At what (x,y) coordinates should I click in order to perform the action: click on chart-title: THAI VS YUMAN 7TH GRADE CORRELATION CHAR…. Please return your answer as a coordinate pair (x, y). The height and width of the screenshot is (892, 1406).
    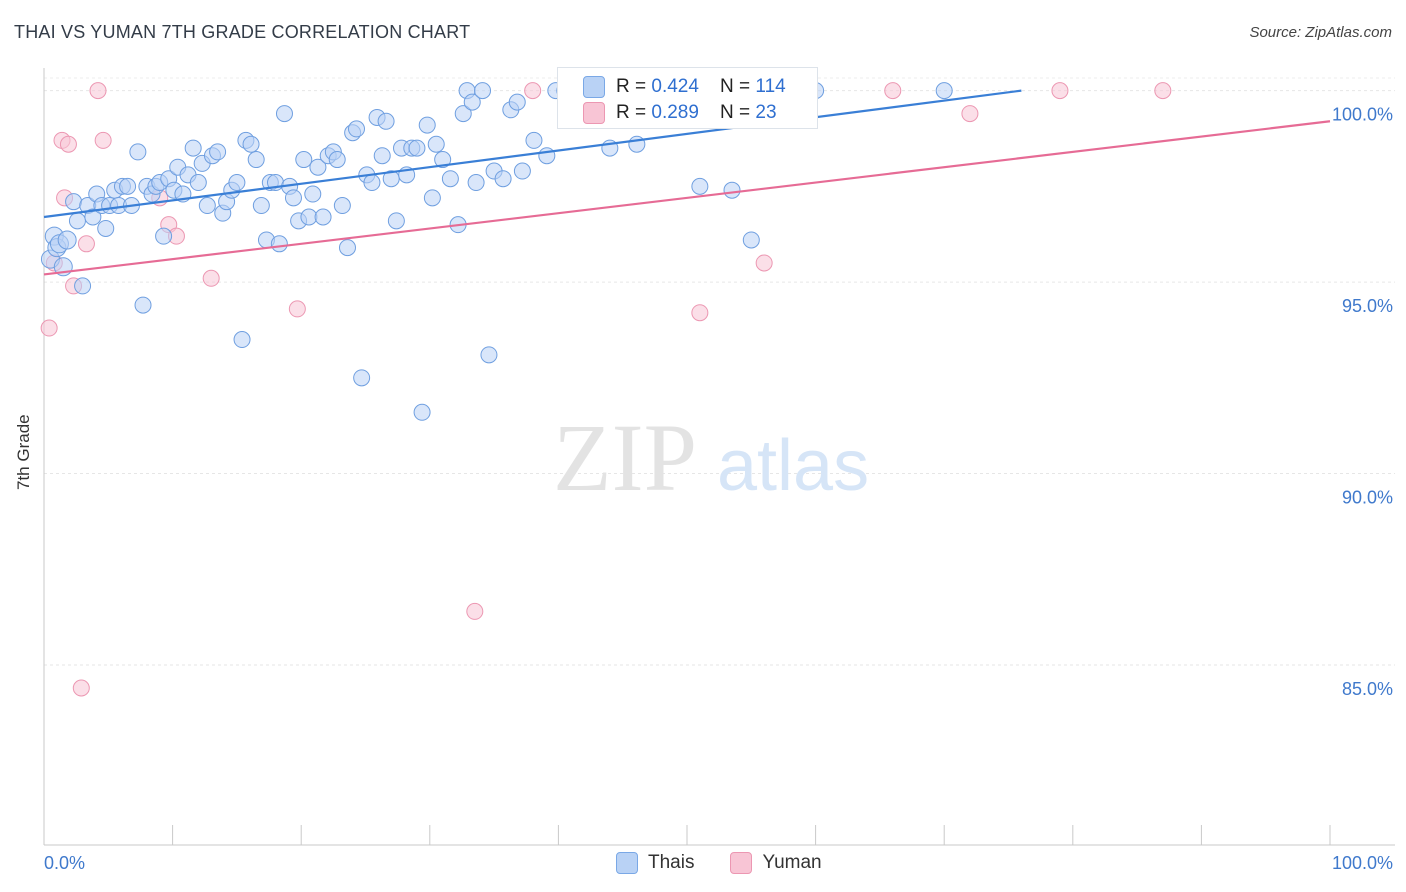
    Looking at the image, I should click on (242, 32).